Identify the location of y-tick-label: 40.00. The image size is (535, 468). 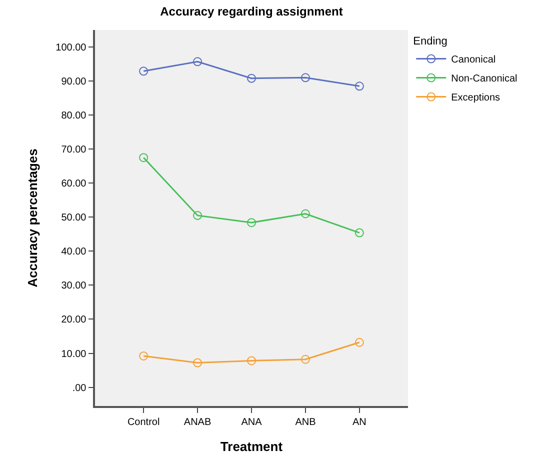
(74, 252).